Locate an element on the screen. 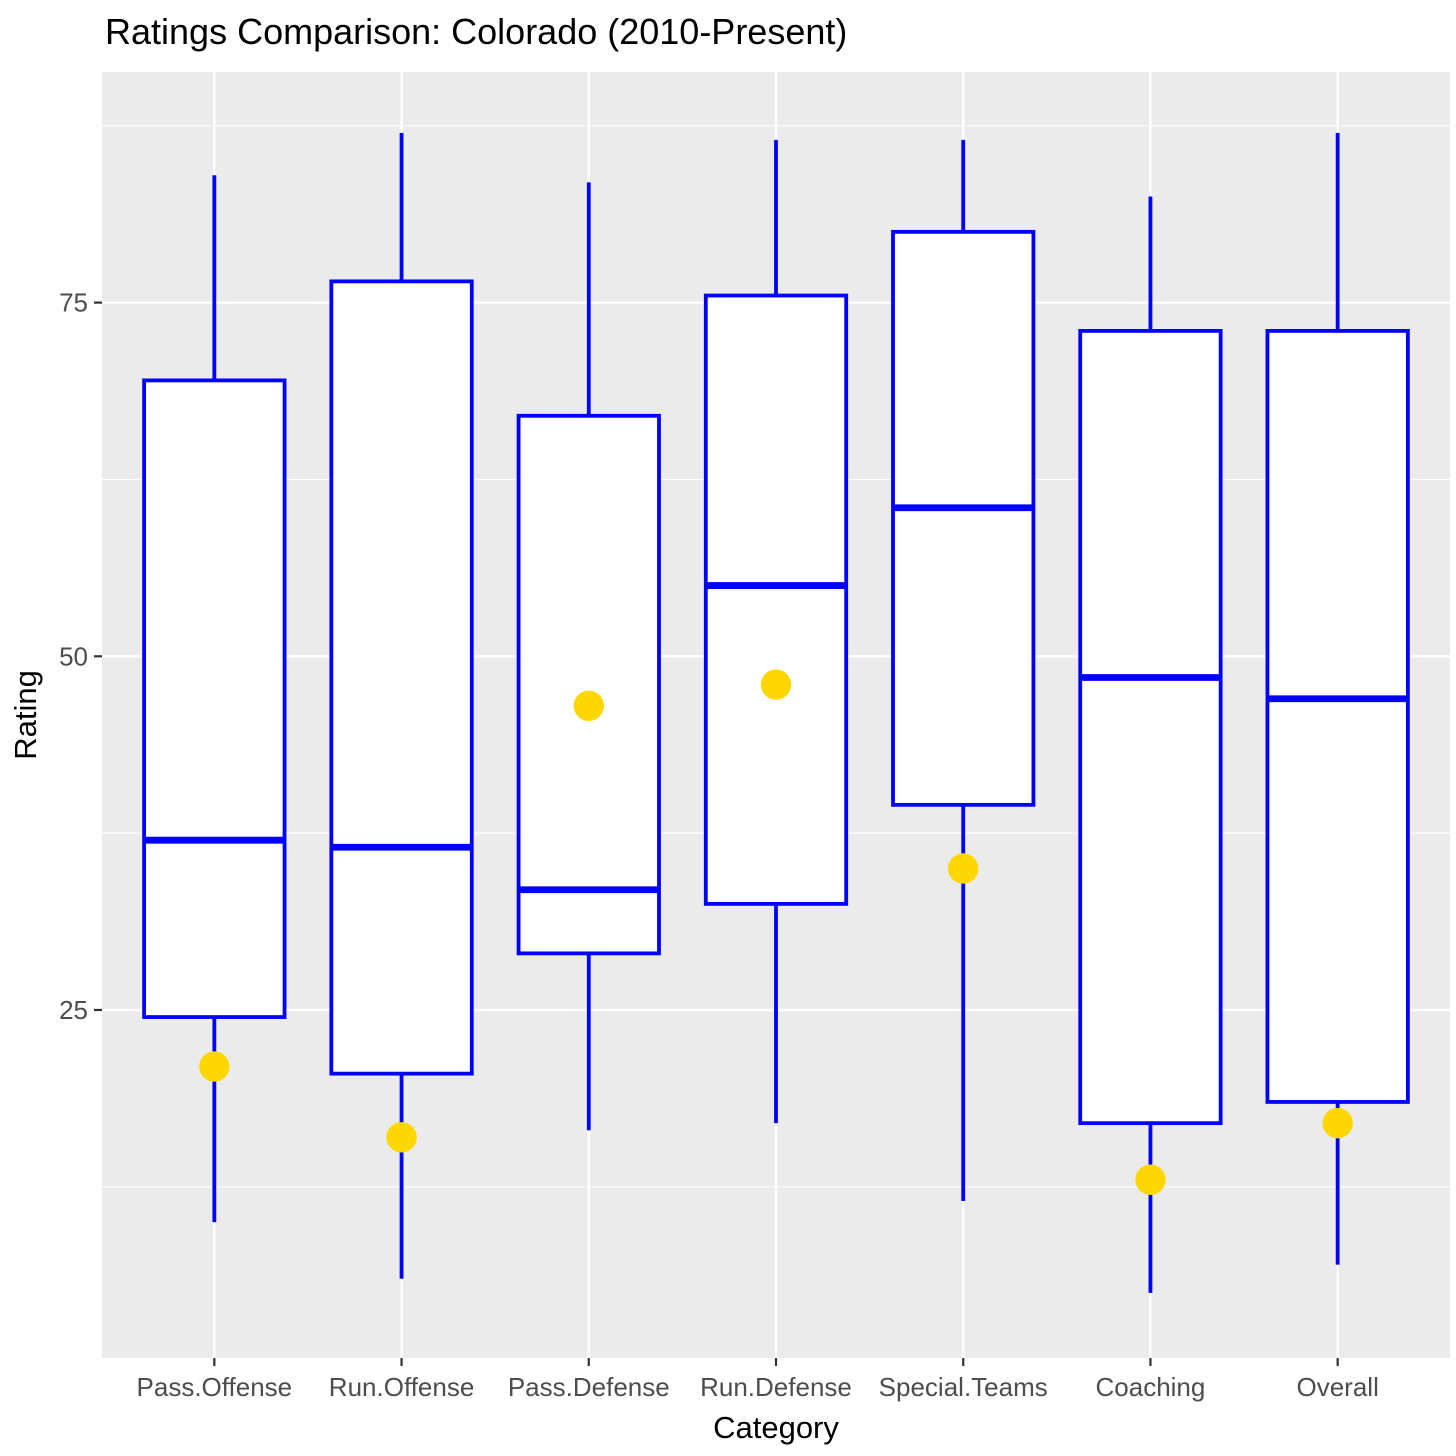 Image resolution: width=1456 pixels, height=1456 pixels. x-tick-label-run-defense: Run.Defense is located at coordinates (776, 1387).